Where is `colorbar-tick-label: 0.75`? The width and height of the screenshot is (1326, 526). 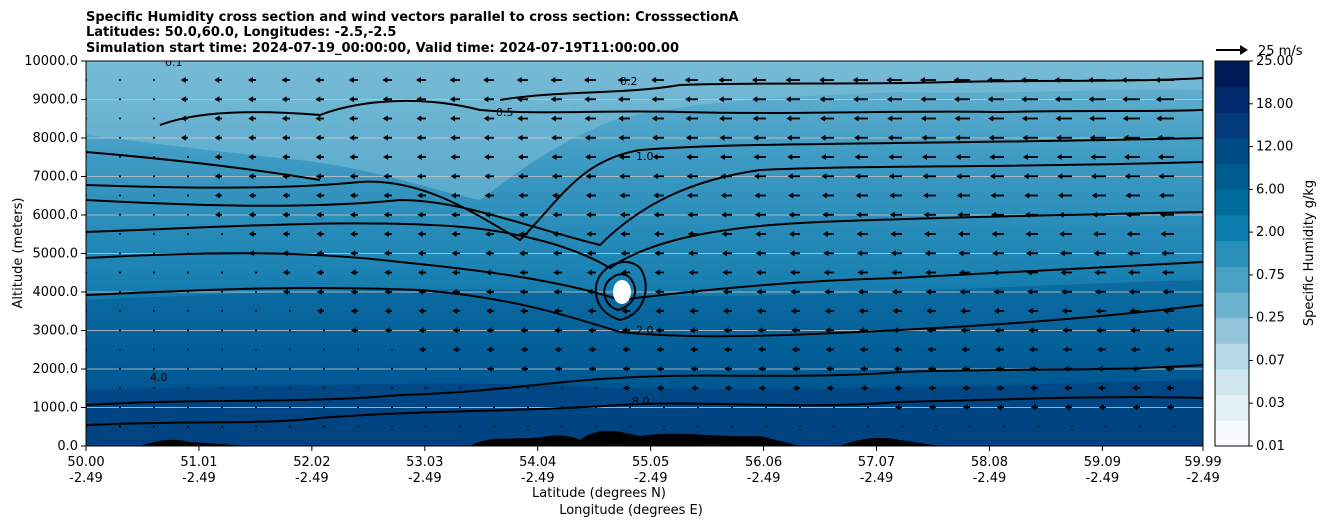 colorbar-tick-label: 0.75 is located at coordinates (1270, 275).